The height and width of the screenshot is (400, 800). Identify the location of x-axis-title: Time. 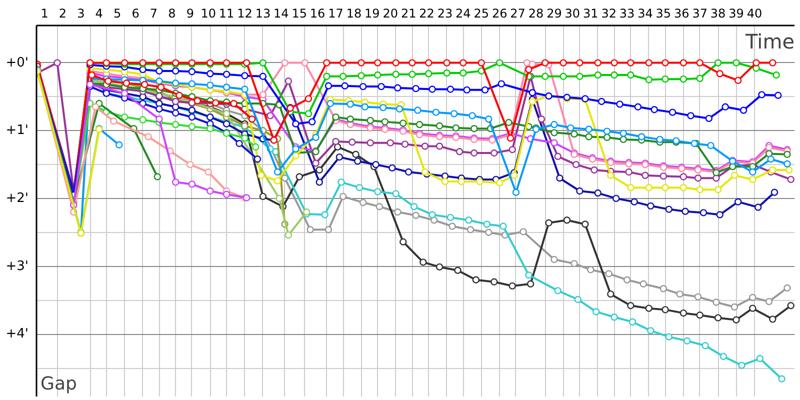
(769, 42).